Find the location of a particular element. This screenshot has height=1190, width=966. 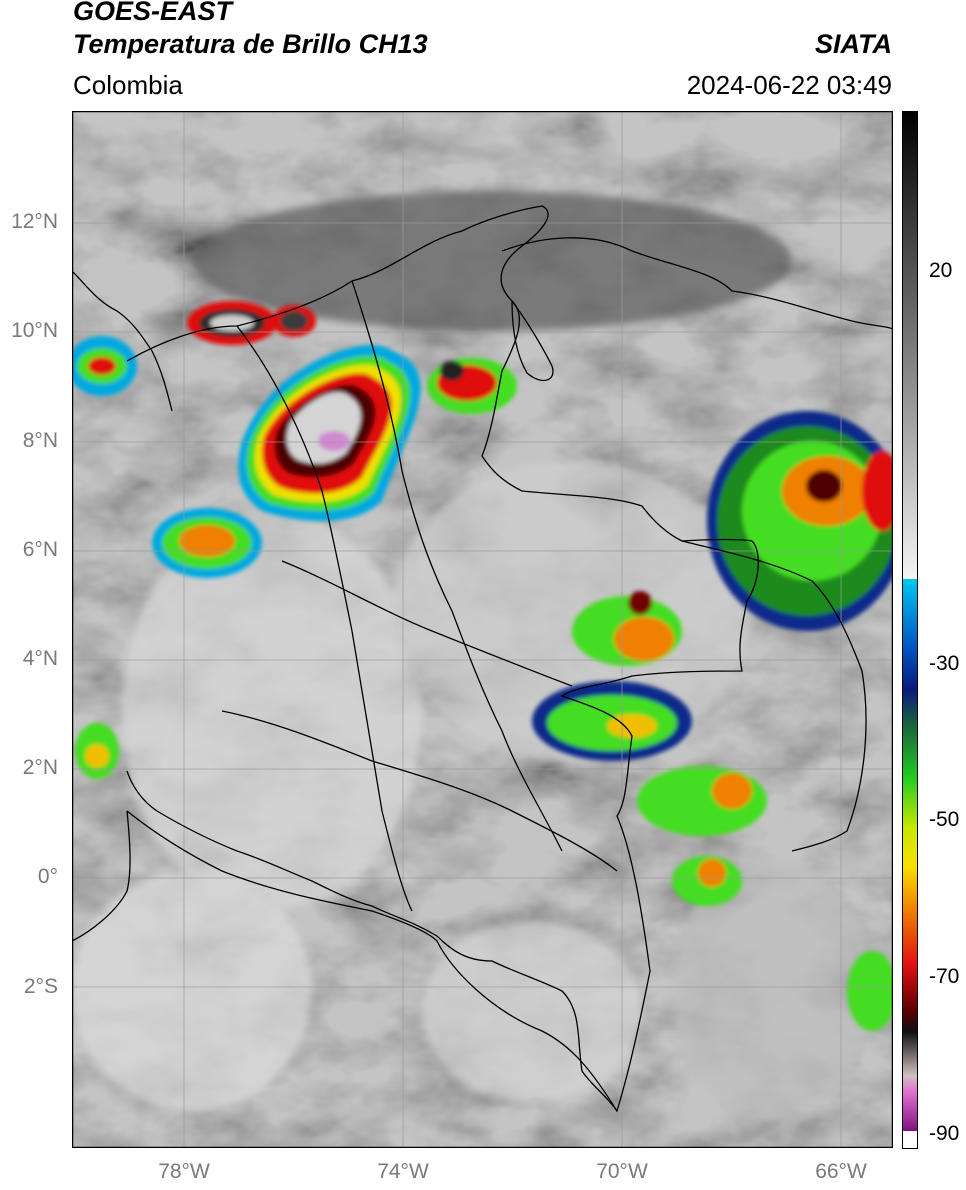

colorbar-label-minus70: -70 is located at coordinates (944, 976).